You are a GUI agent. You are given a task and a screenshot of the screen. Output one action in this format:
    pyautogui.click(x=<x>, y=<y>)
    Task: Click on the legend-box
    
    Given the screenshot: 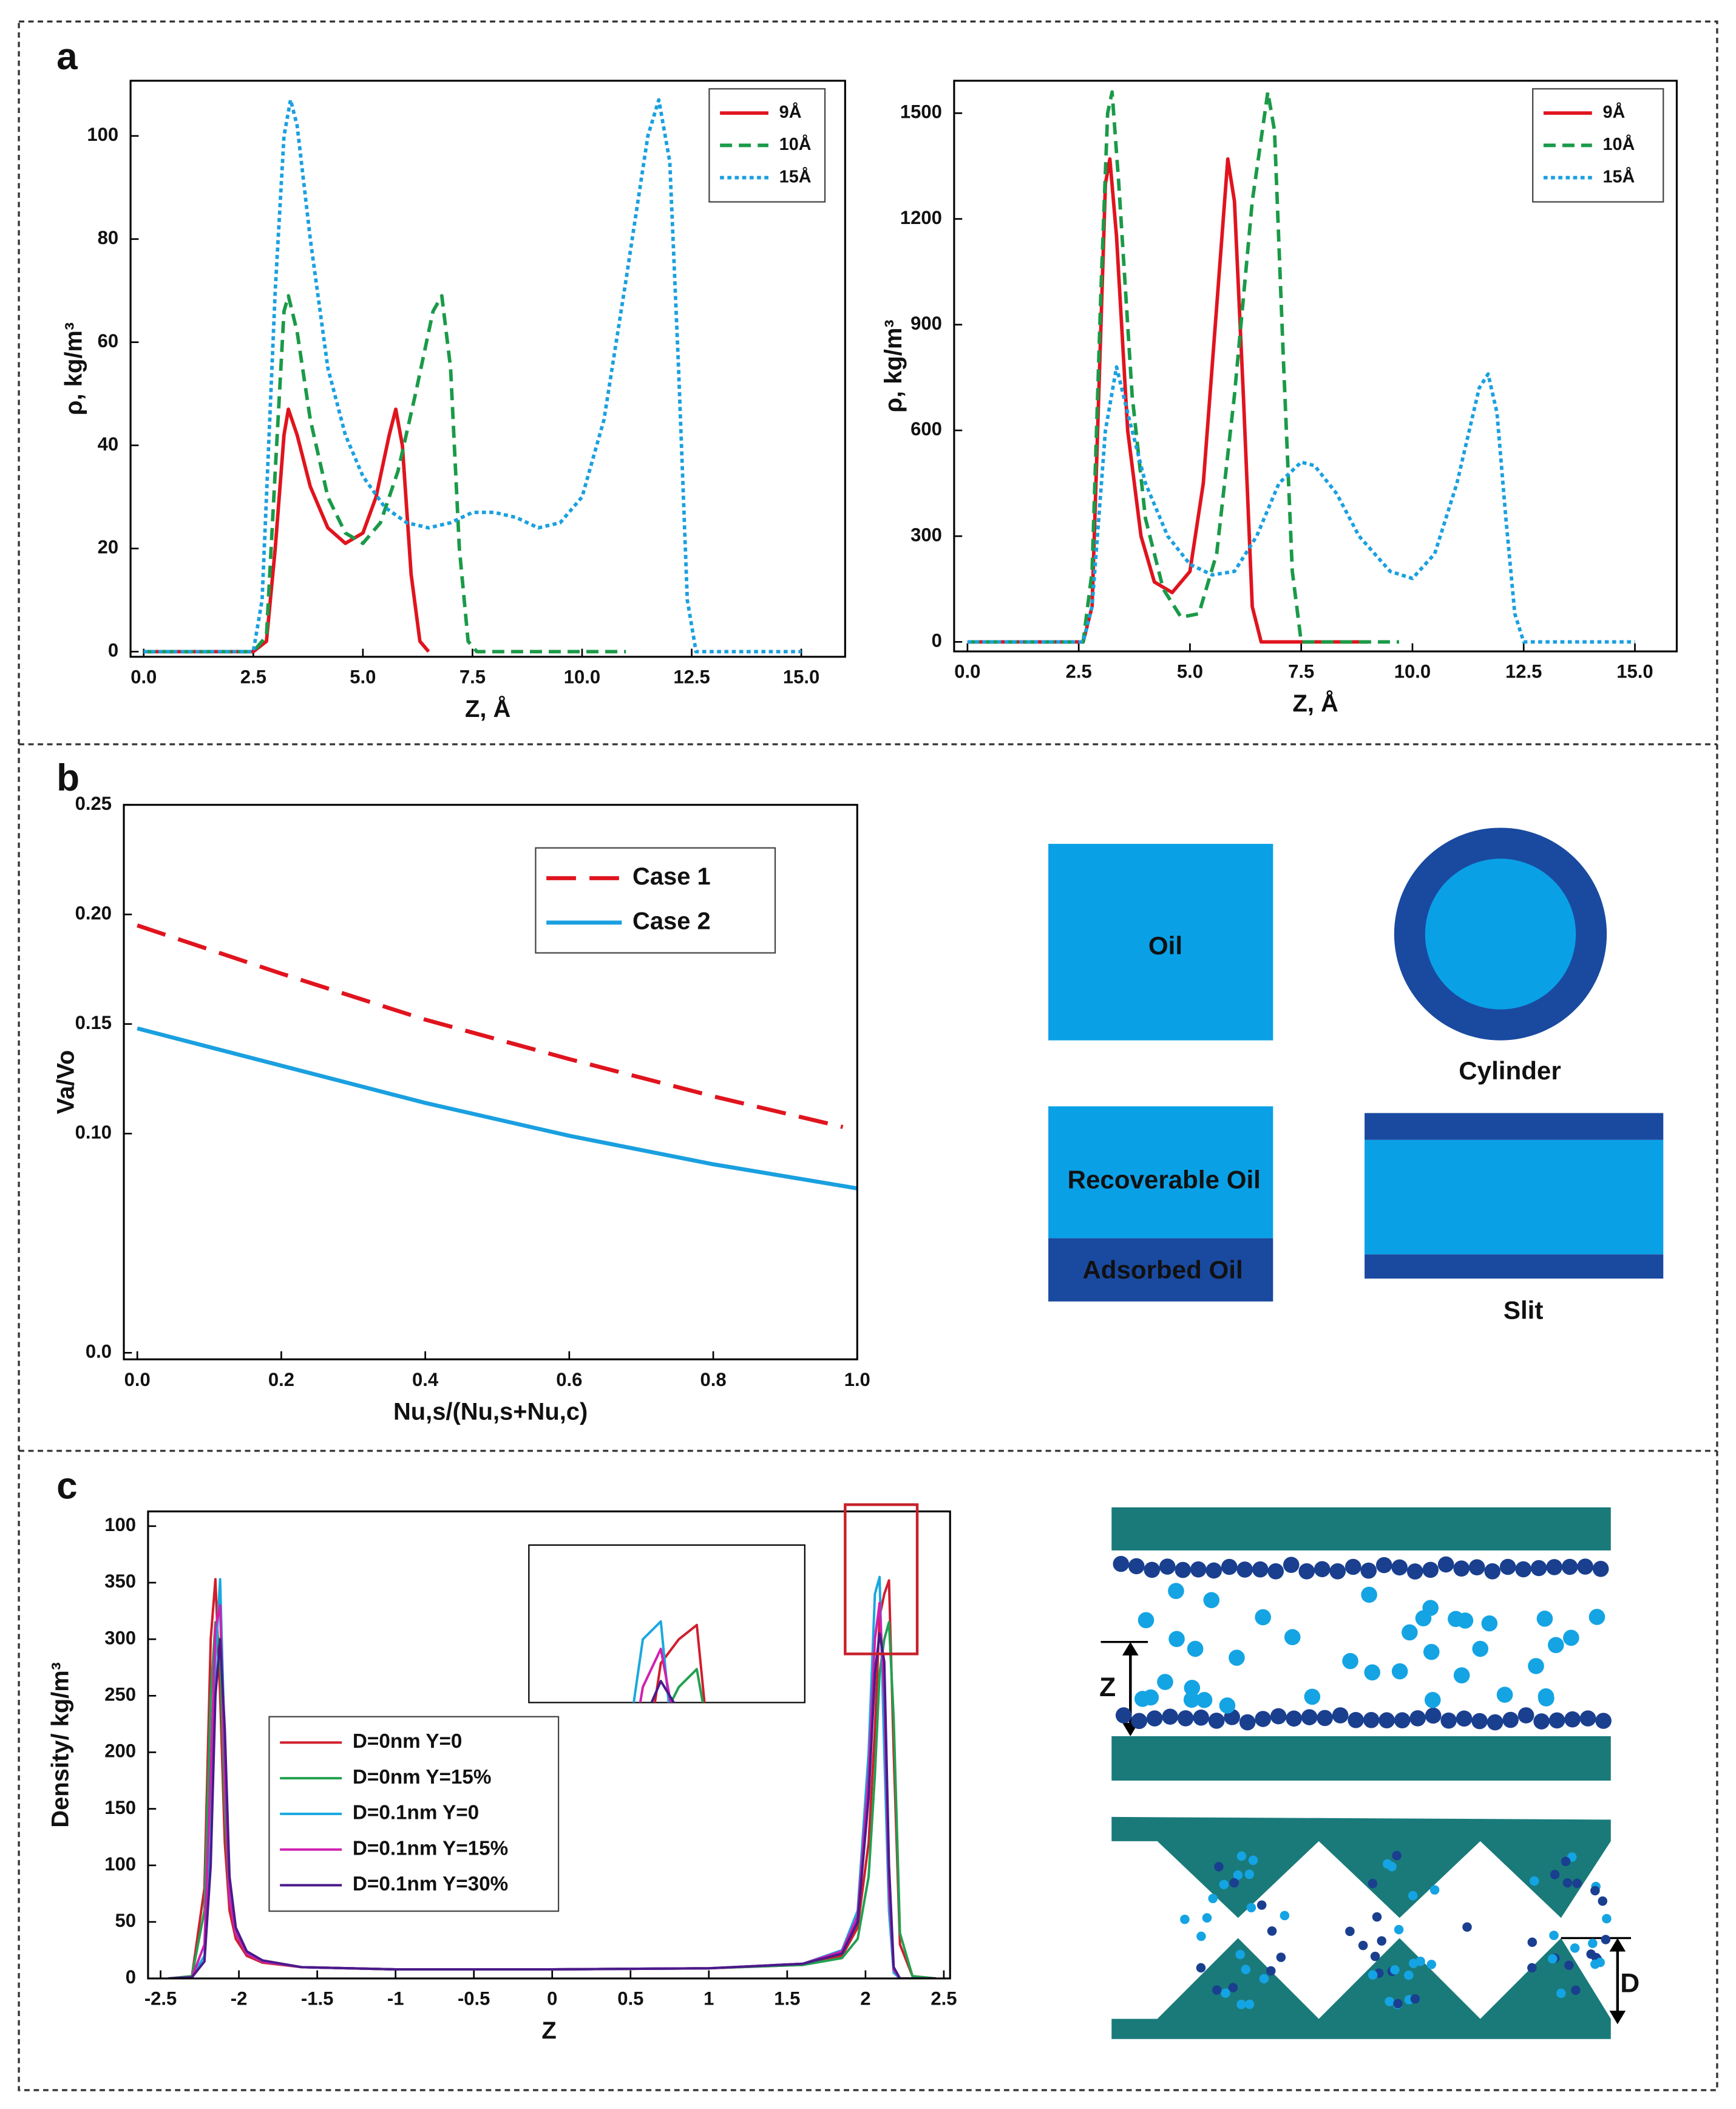 What is the action you would take?
    pyautogui.click(x=655, y=900)
    